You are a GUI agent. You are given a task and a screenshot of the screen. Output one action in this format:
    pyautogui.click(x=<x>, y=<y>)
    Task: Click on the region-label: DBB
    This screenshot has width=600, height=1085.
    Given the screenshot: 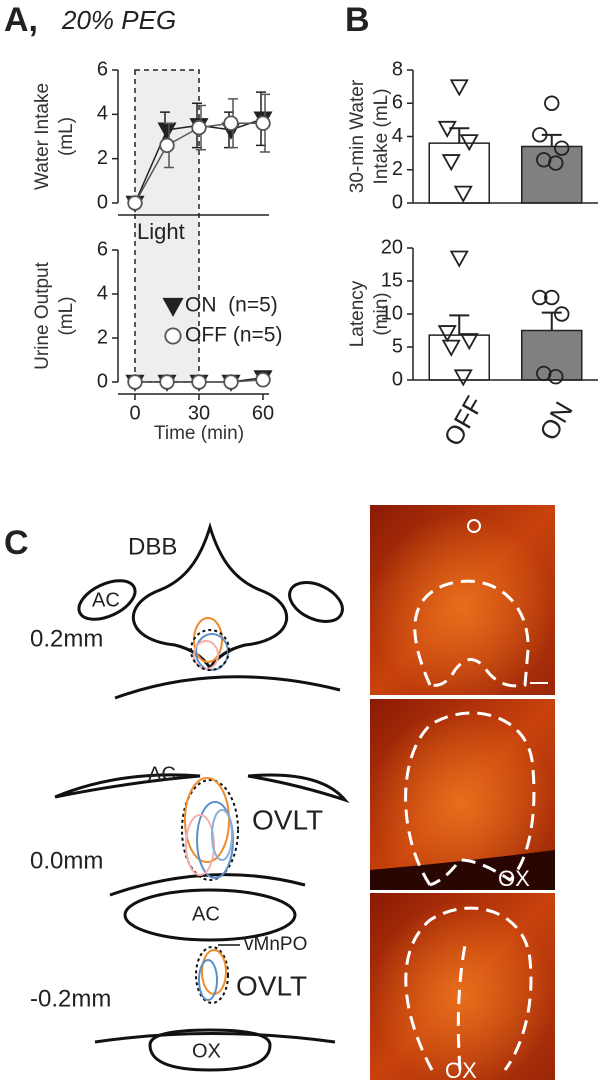 What is the action you would take?
    pyautogui.click(x=152, y=546)
    